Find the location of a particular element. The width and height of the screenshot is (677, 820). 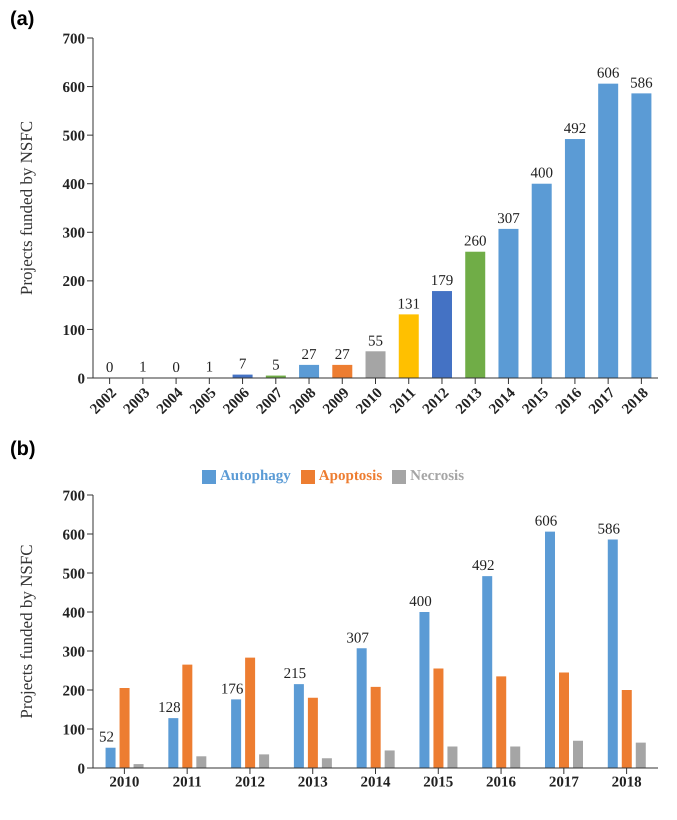

x-tick-label: 2018 is located at coordinates (627, 782).